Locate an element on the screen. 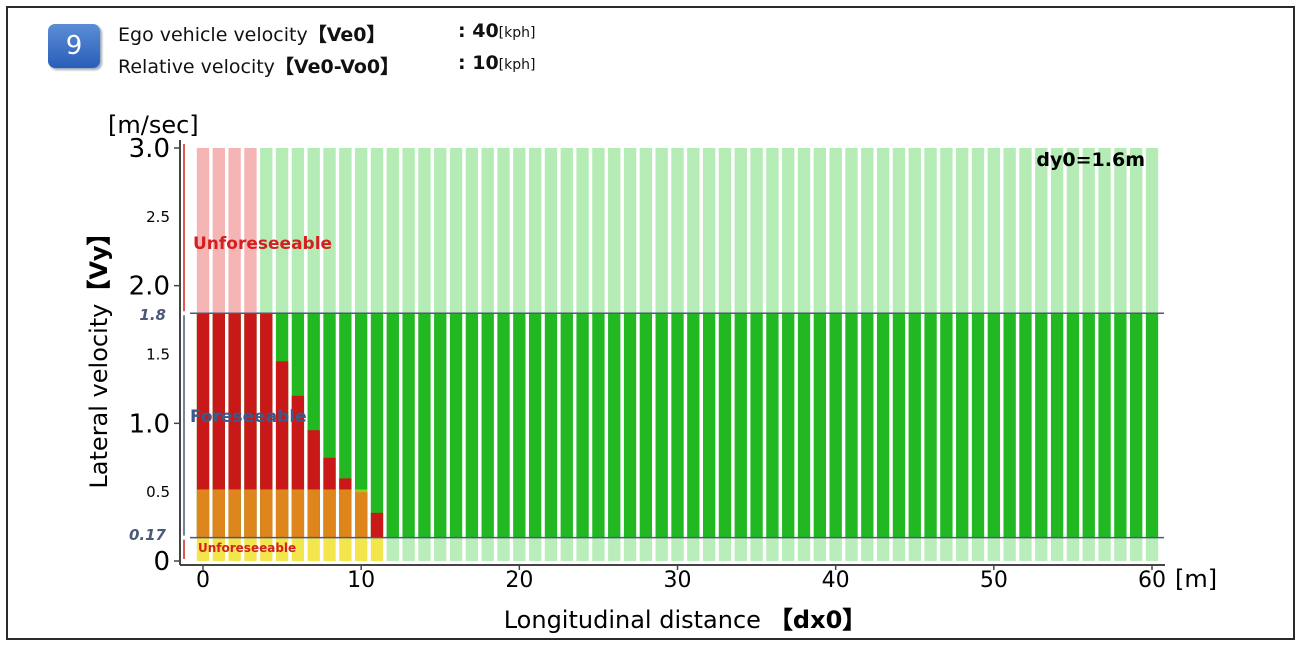  x-axis-label: Longitudinal distance 【dx0】 is located at coordinates (685, 620).